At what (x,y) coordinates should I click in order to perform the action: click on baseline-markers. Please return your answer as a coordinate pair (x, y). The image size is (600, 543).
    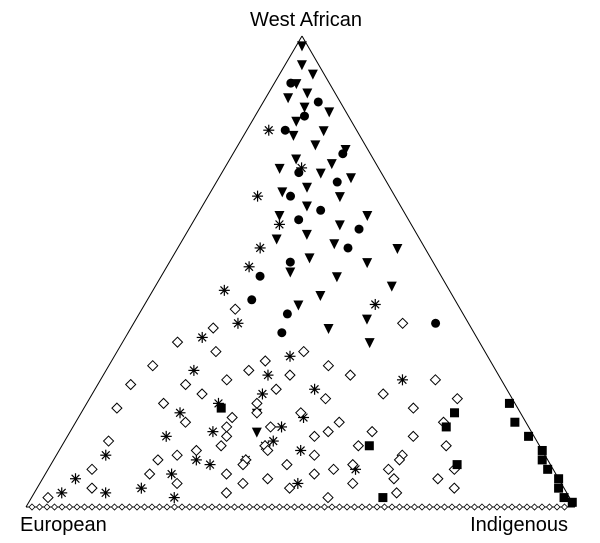
    Looking at the image, I should click on (298, 507).